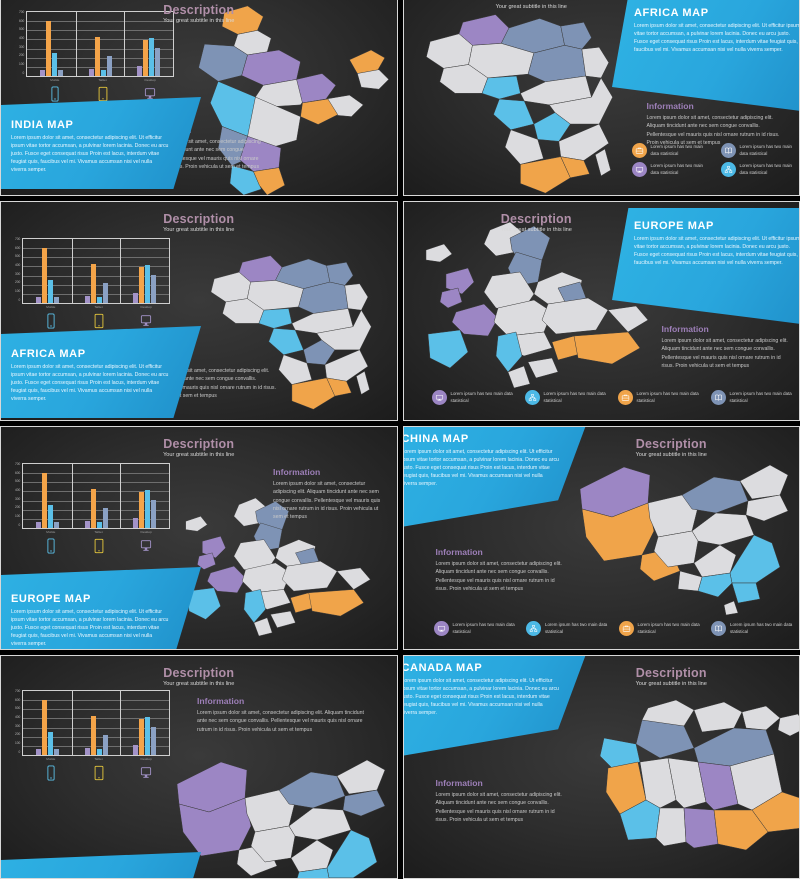 This screenshot has width=800, height=879. I want to click on bar-group-tablet, so click(96, 723).